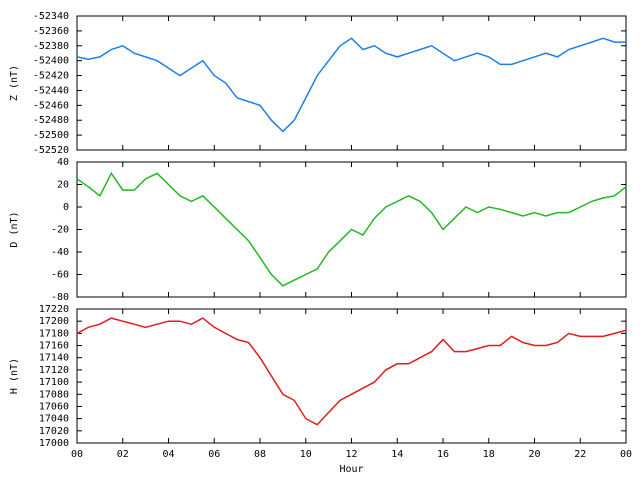 The width and height of the screenshot is (640, 480). What do you see at coordinates (54, 382) in the screenshot?
I see `y-tick-label: 17100` at bounding box center [54, 382].